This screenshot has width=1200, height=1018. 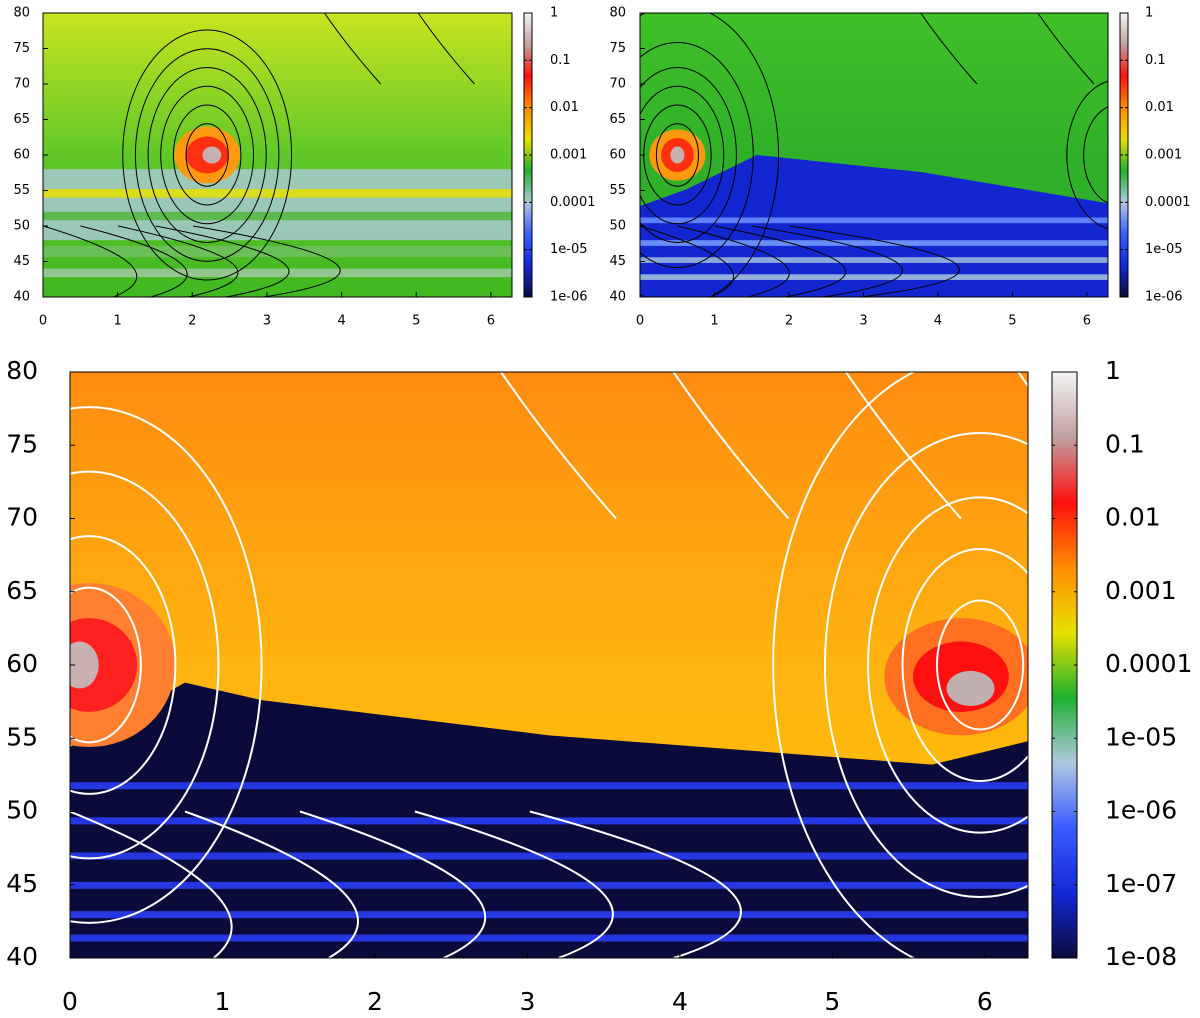 What do you see at coordinates (680, 1001) in the screenshot?
I see `x-tick-label: 4` at bounding box center [680, 1001].